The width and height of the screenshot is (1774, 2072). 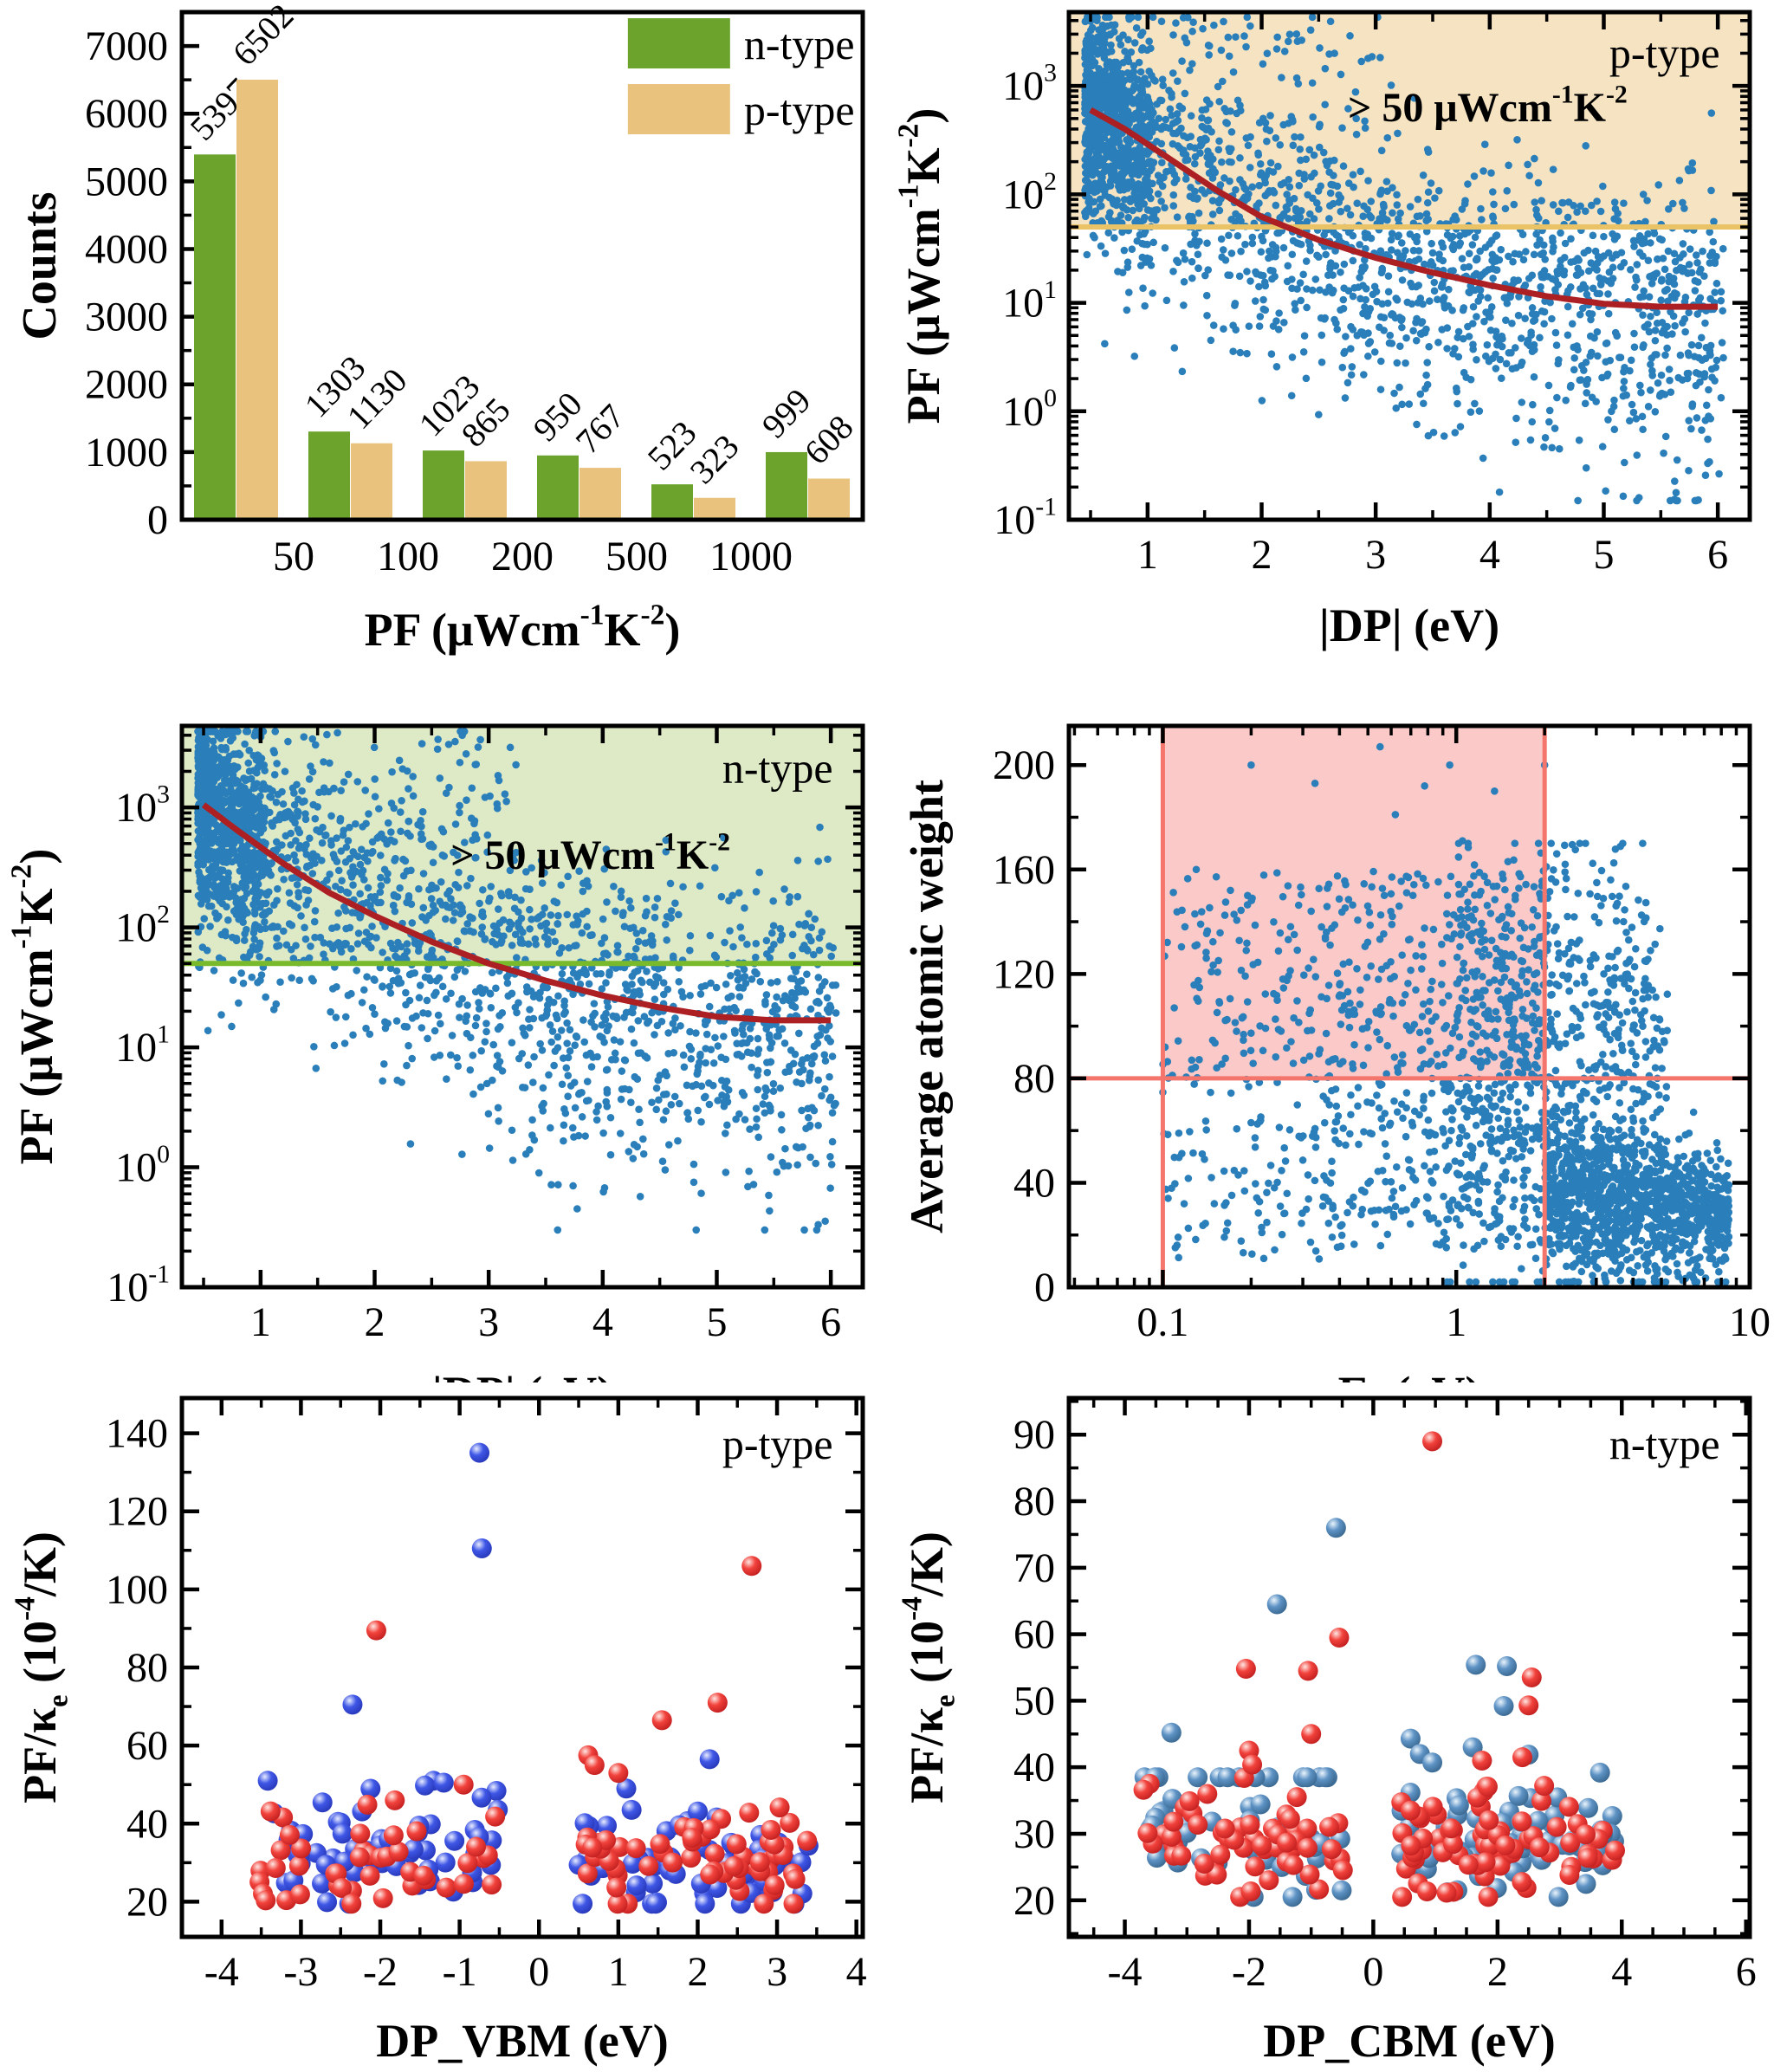 I want to click on x-axis-title: PF (μWcm-1K-2), so click(x=523, y=627).